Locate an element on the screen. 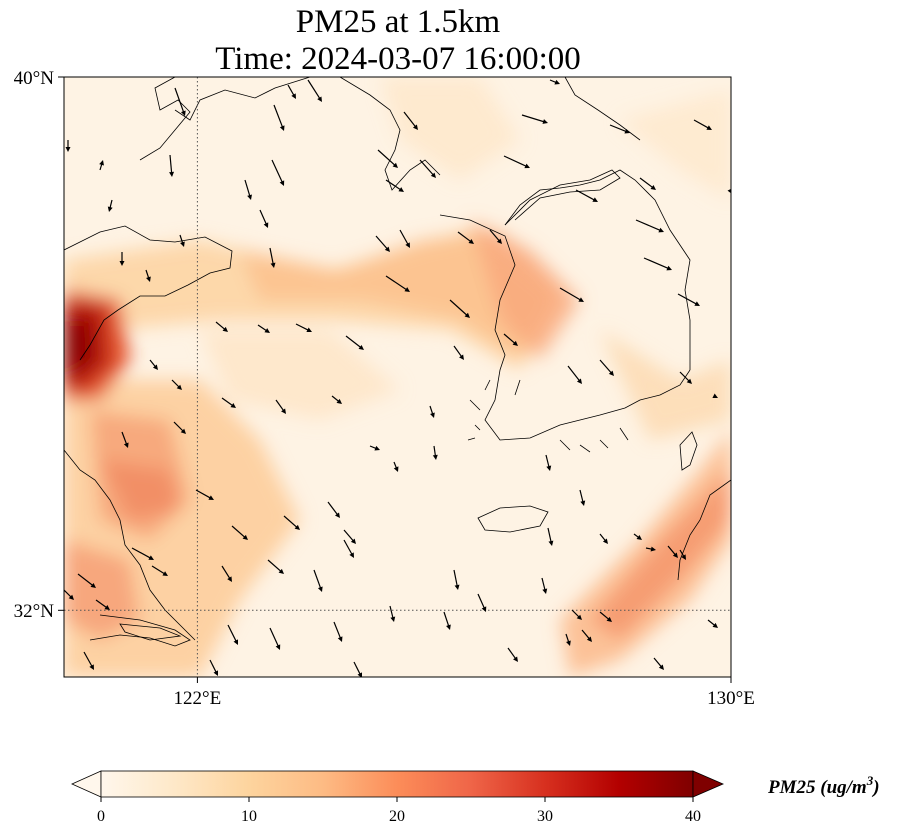 This screenshot has height=836, width=905. yangtze-estuary is located at coordinates (140, 630).